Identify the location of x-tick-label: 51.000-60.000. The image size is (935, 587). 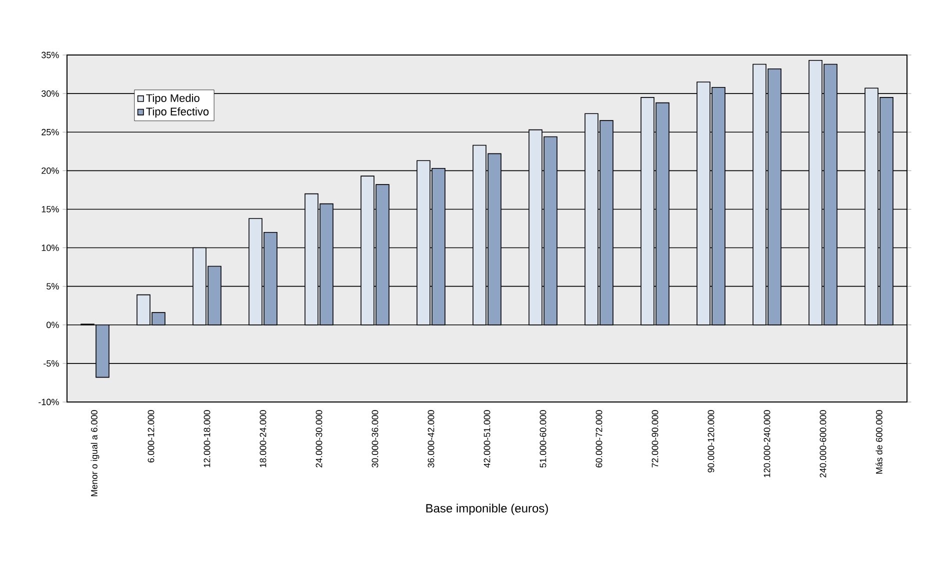
(543, 439).